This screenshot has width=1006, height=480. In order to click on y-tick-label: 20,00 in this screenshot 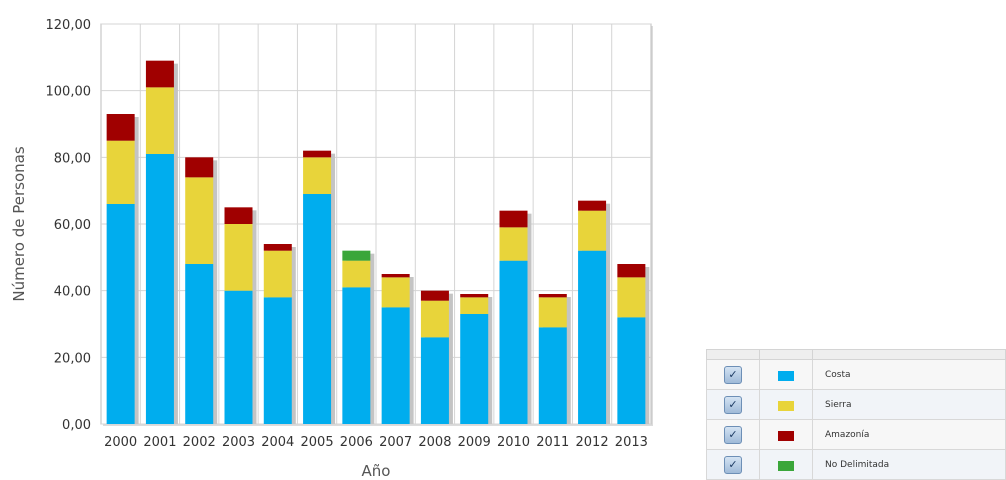, I will do `click(72, 358)`.